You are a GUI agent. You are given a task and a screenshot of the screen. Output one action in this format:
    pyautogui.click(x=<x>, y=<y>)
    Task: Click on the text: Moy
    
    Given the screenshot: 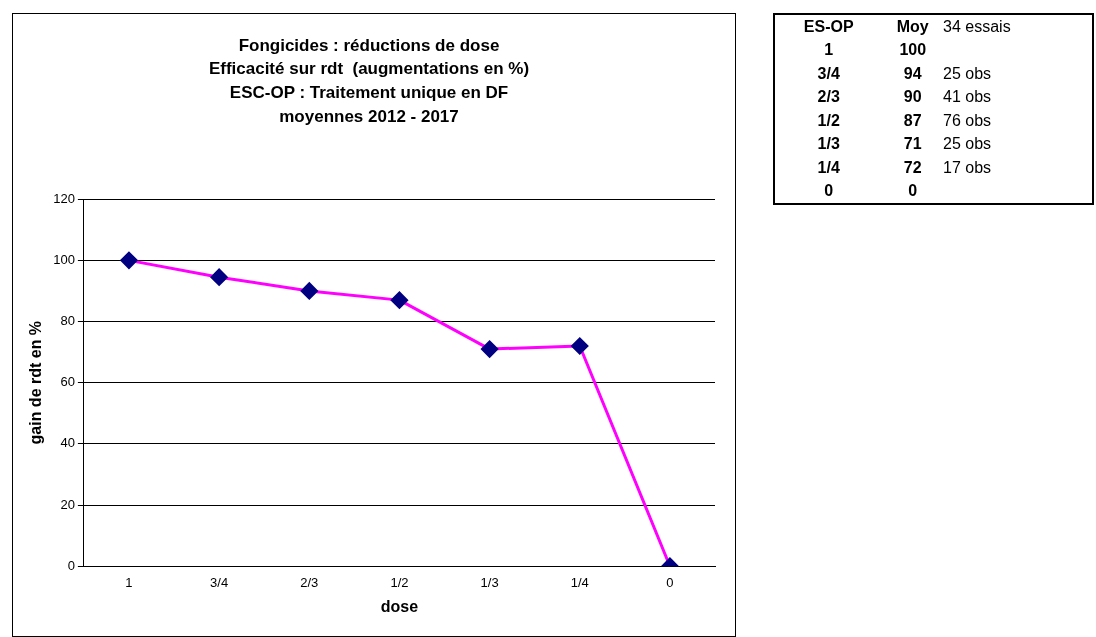 What is the action you would take?
    pyautogui.click(x=912, y=26)
    